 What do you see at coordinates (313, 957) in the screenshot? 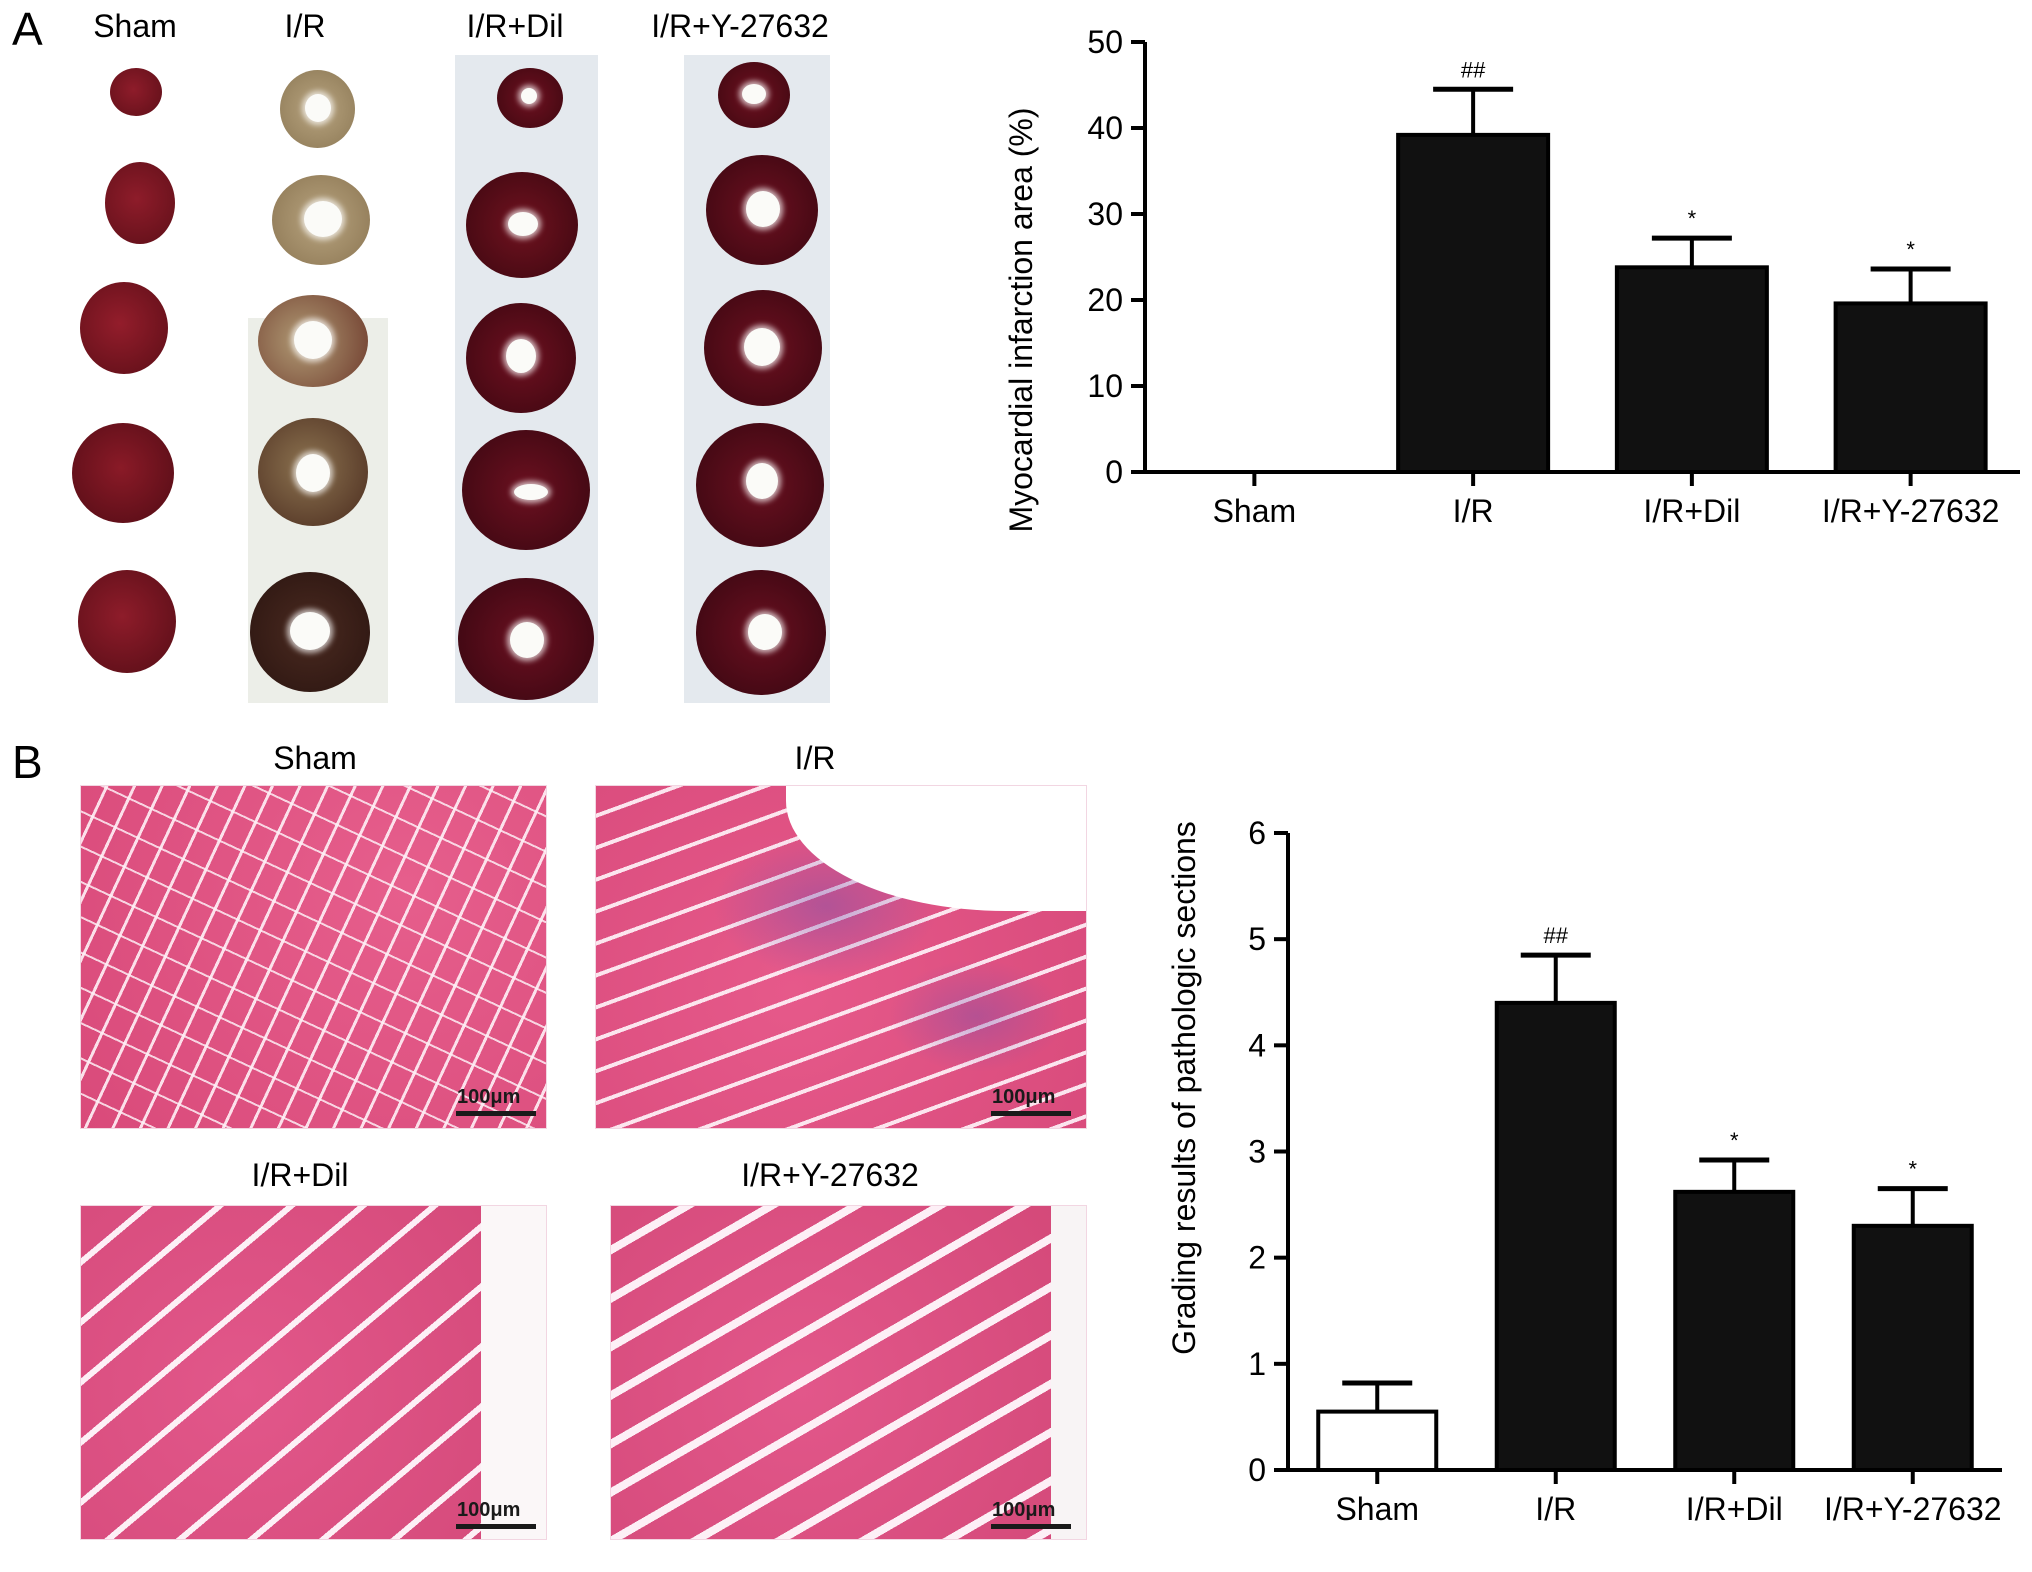
I see `he-image-sham: 100μm` at bounding box center [313, 957].